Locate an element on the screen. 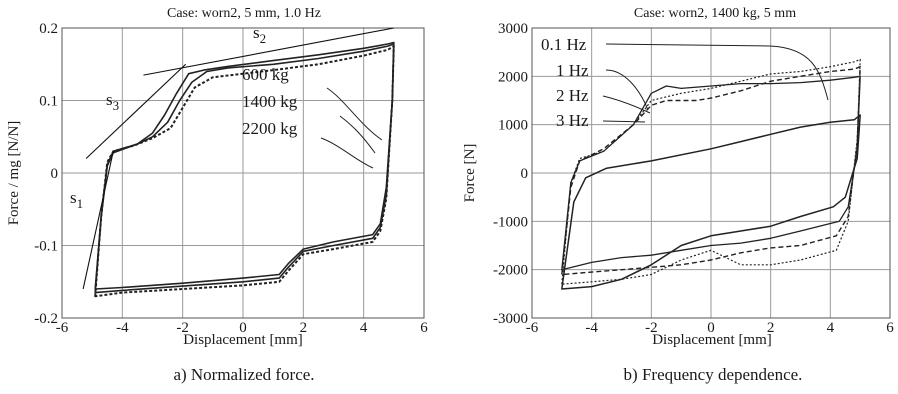 This screenshot has height=394, width=898. slope-line-s3 is located at coordinates (136, 111).